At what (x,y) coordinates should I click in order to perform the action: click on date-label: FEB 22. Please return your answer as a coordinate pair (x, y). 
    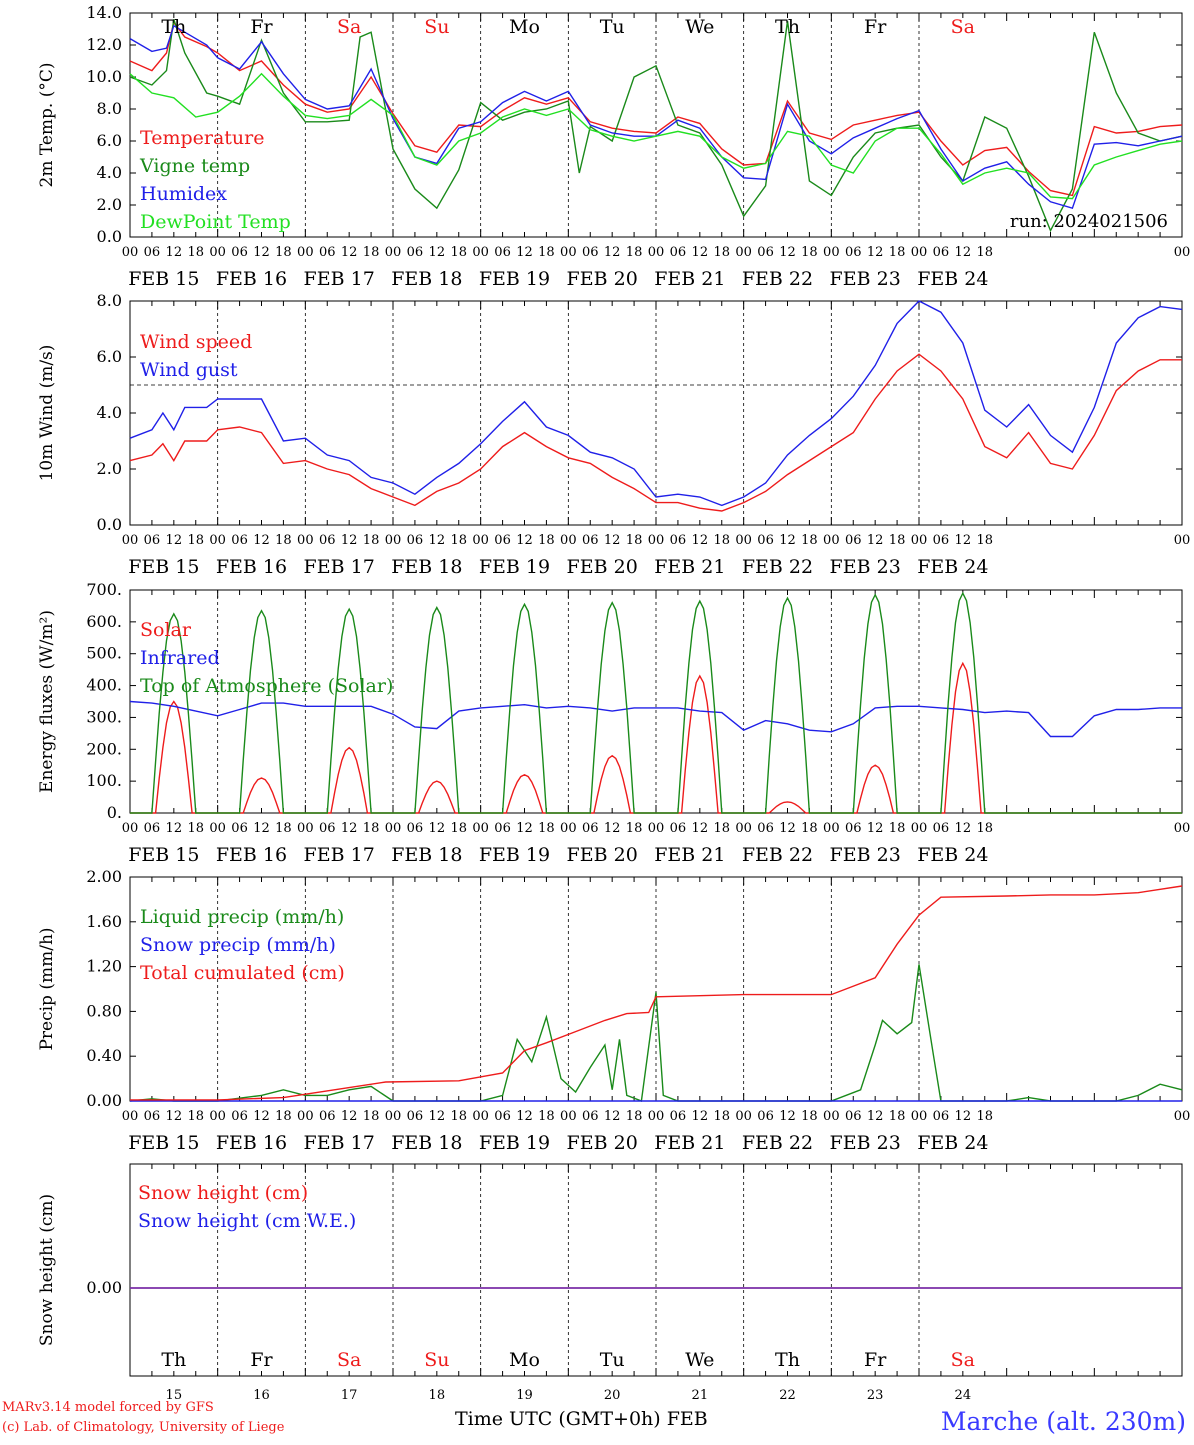
    Looking at the image, I should click on (777, 1143).